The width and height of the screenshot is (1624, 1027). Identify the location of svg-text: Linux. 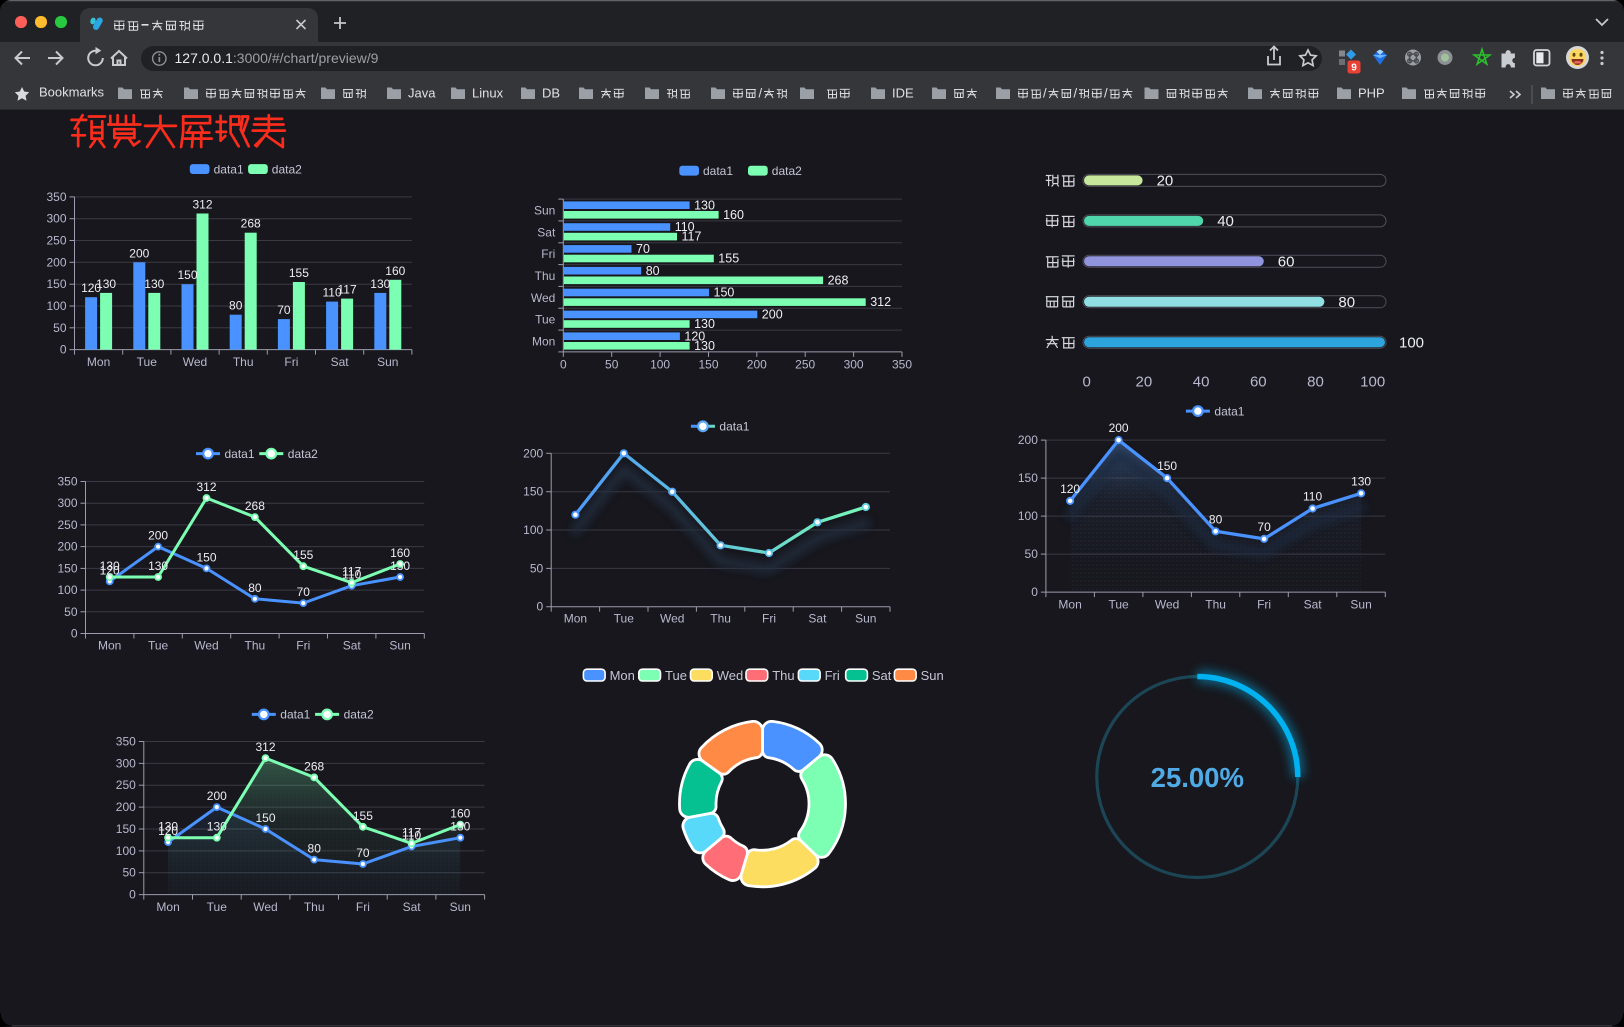
(488, 93).